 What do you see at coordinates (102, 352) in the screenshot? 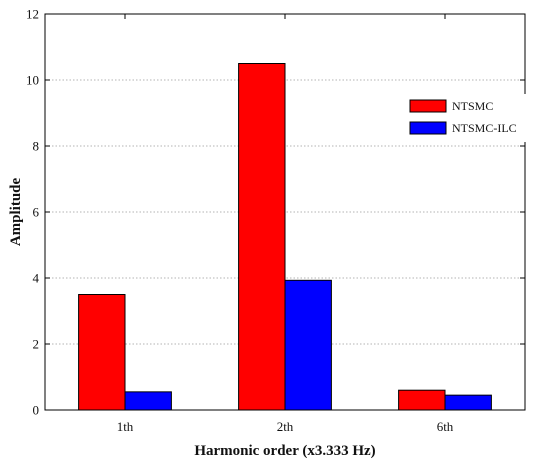
I see `bar-ntsmc-1th` at bounding box center [102, 352].